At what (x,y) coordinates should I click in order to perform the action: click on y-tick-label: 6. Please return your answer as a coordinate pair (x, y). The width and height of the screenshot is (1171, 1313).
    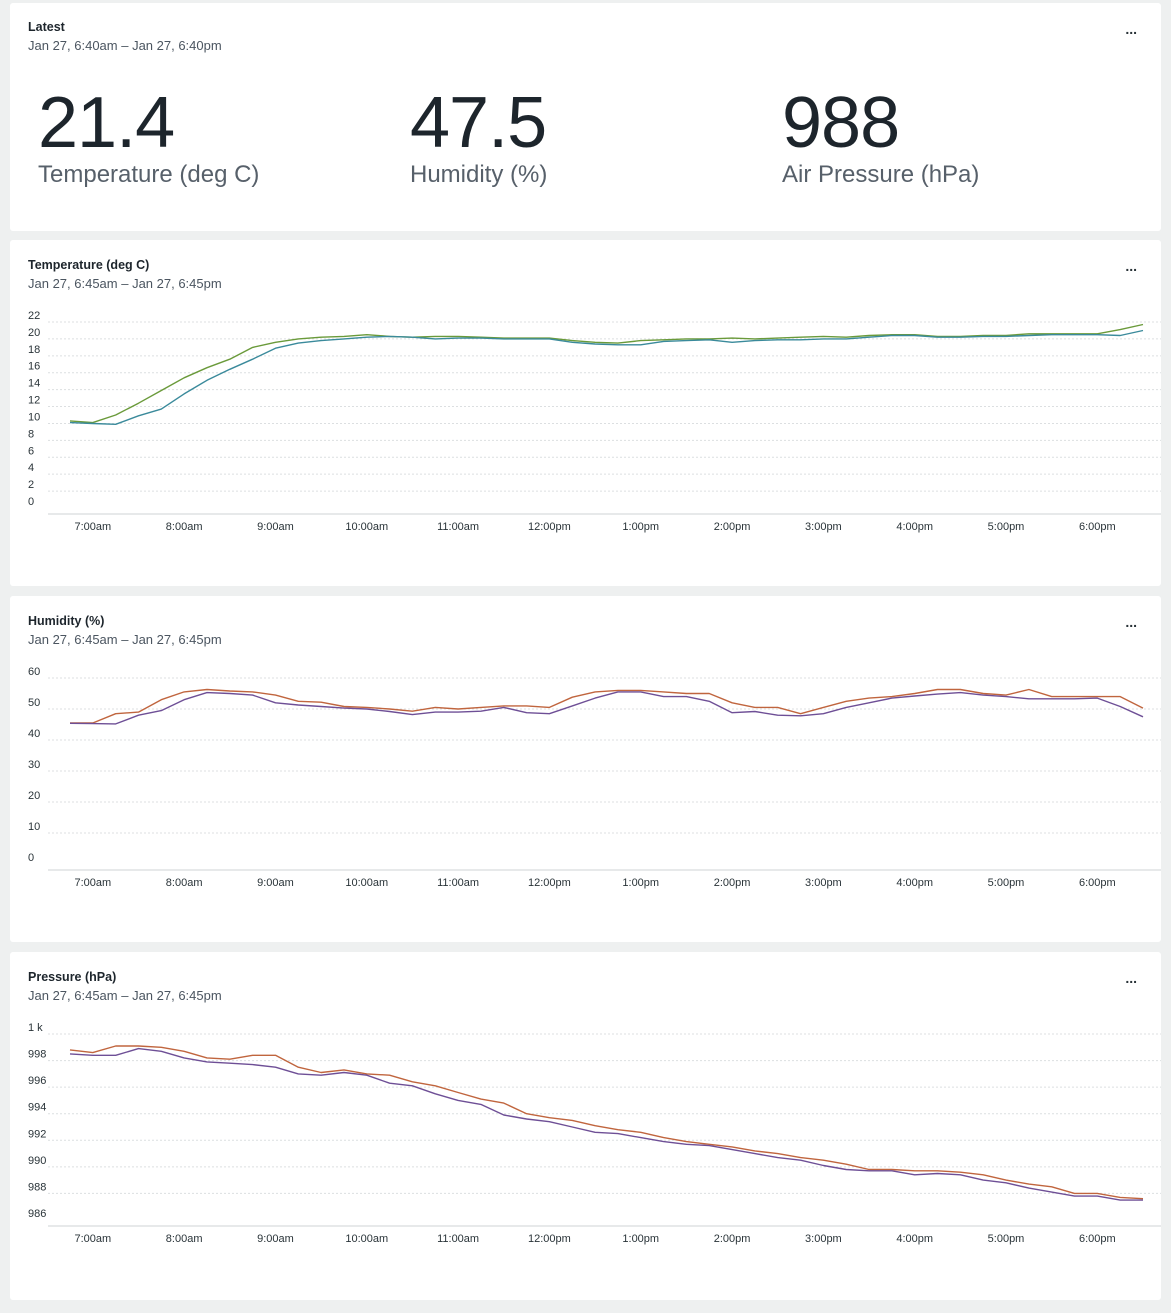
    Looking at the image, I should click on (31, 451).